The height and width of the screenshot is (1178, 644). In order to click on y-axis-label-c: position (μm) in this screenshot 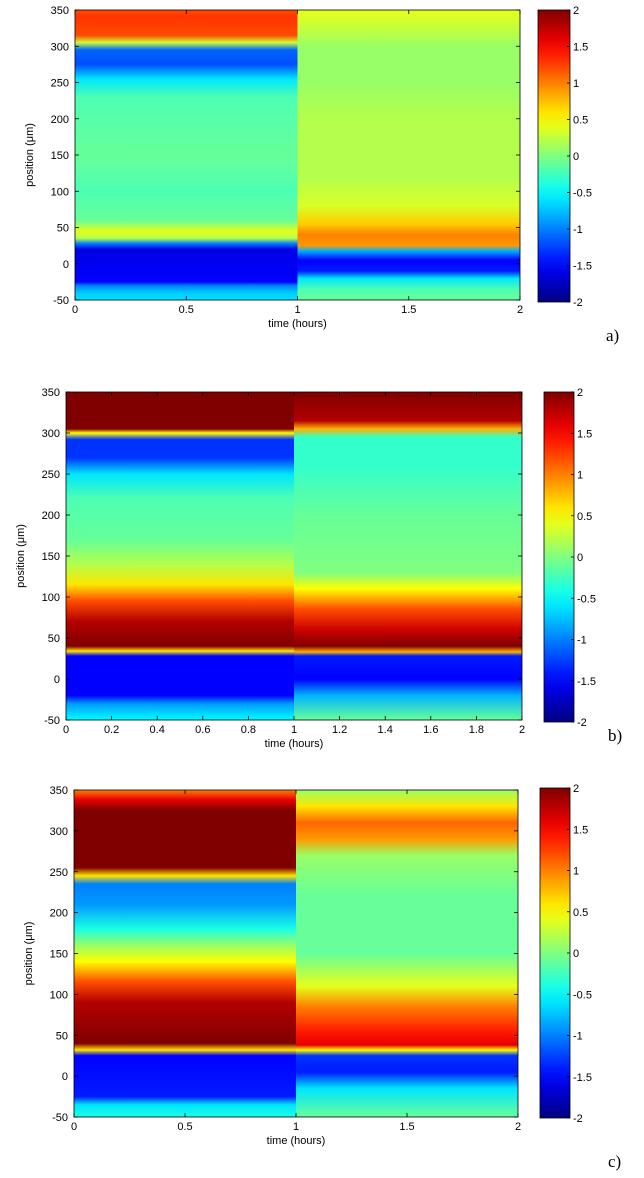, I will do `click(29, 954)`.